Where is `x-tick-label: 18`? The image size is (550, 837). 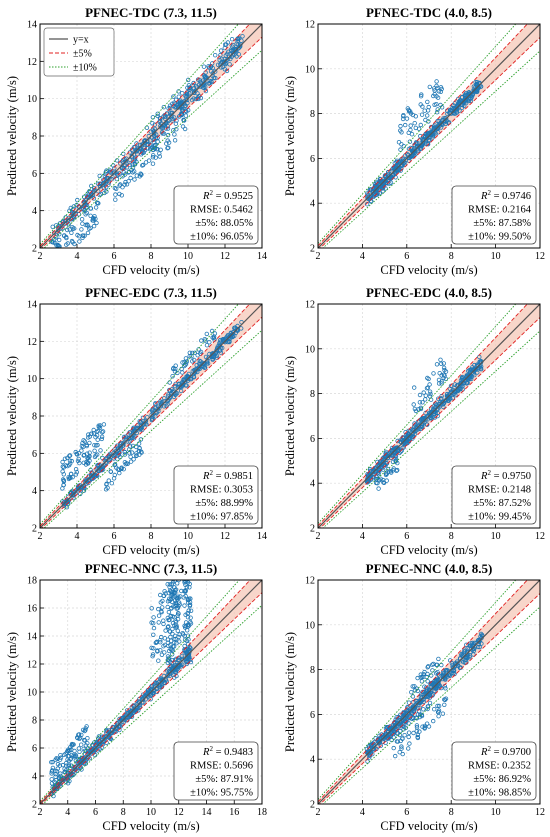
x-tick-label: 18 is located at coordinates (262, 812).